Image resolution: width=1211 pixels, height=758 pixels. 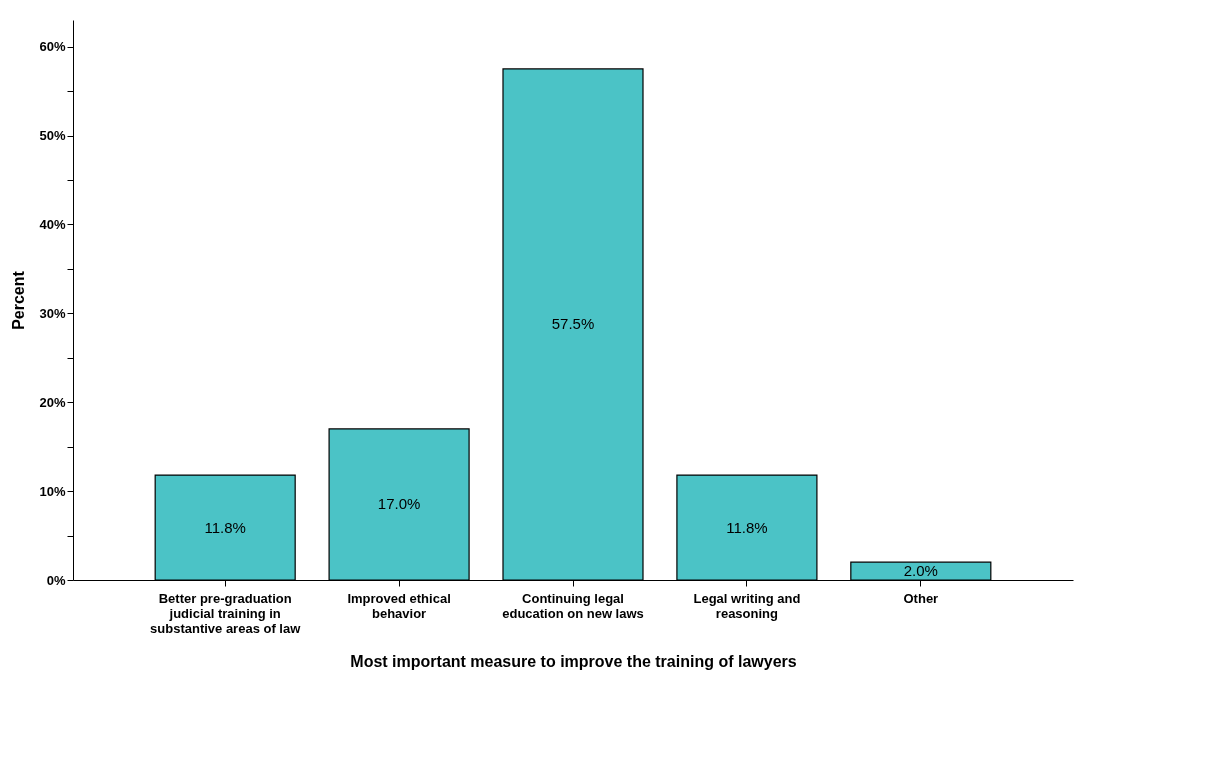 What do you see at coordinates (573, 661) in the screenshot?
I see `x-axis-title: Most important measure to improve the training of lawyers` at bounding box center [573, 661].